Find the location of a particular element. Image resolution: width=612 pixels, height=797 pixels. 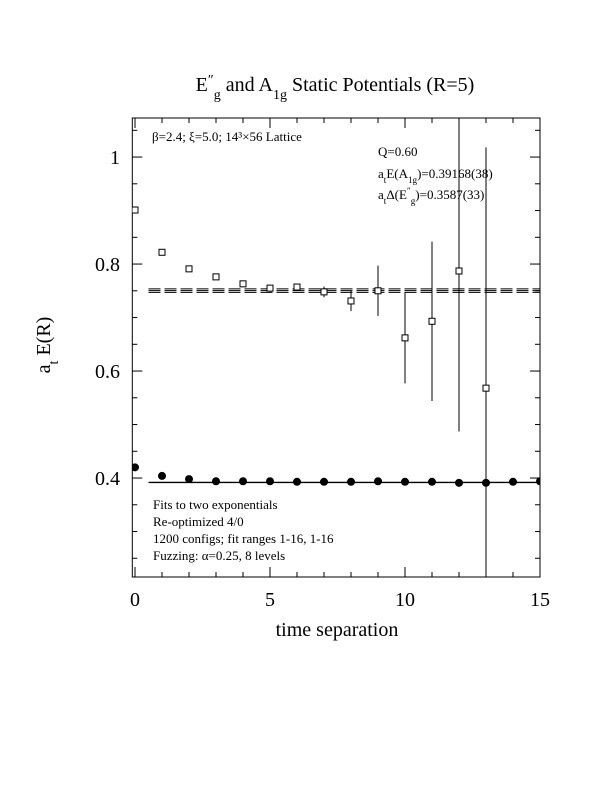

annotation: atE(A1g)=0.39168(38) is located at coordinates (435, 175).